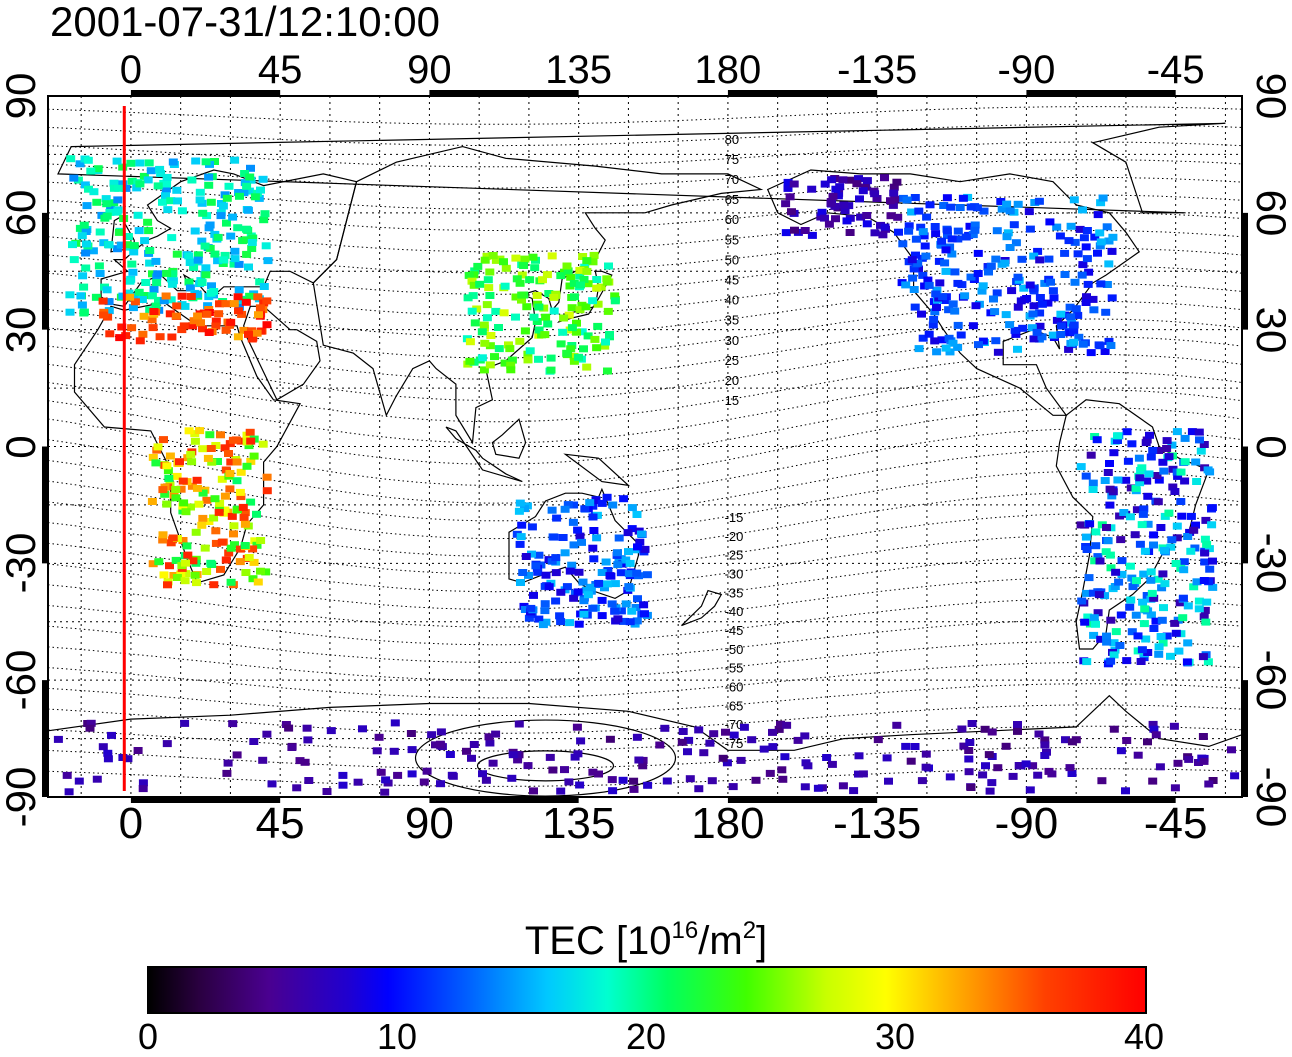 The height and width of the screenshot is (1057, 1292). What do you see at coordinates (131, 823) in the screenshot?
I see `bottom-longitude-tick: 0` at bounding box center [131, 823].